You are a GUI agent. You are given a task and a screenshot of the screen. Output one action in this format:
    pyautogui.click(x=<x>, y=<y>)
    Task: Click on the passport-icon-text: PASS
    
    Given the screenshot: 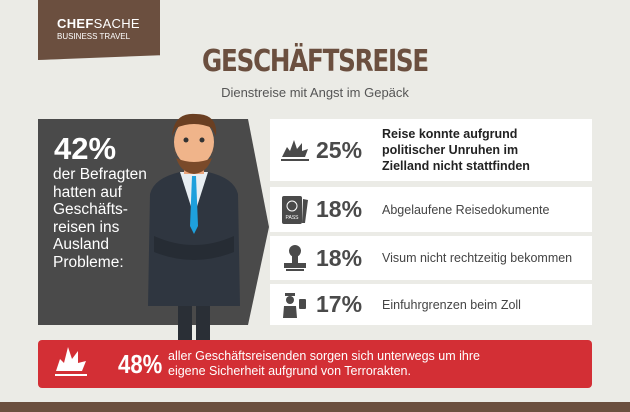 What is the action you would take?
    pyautogui.click(x=293, y=218)
    